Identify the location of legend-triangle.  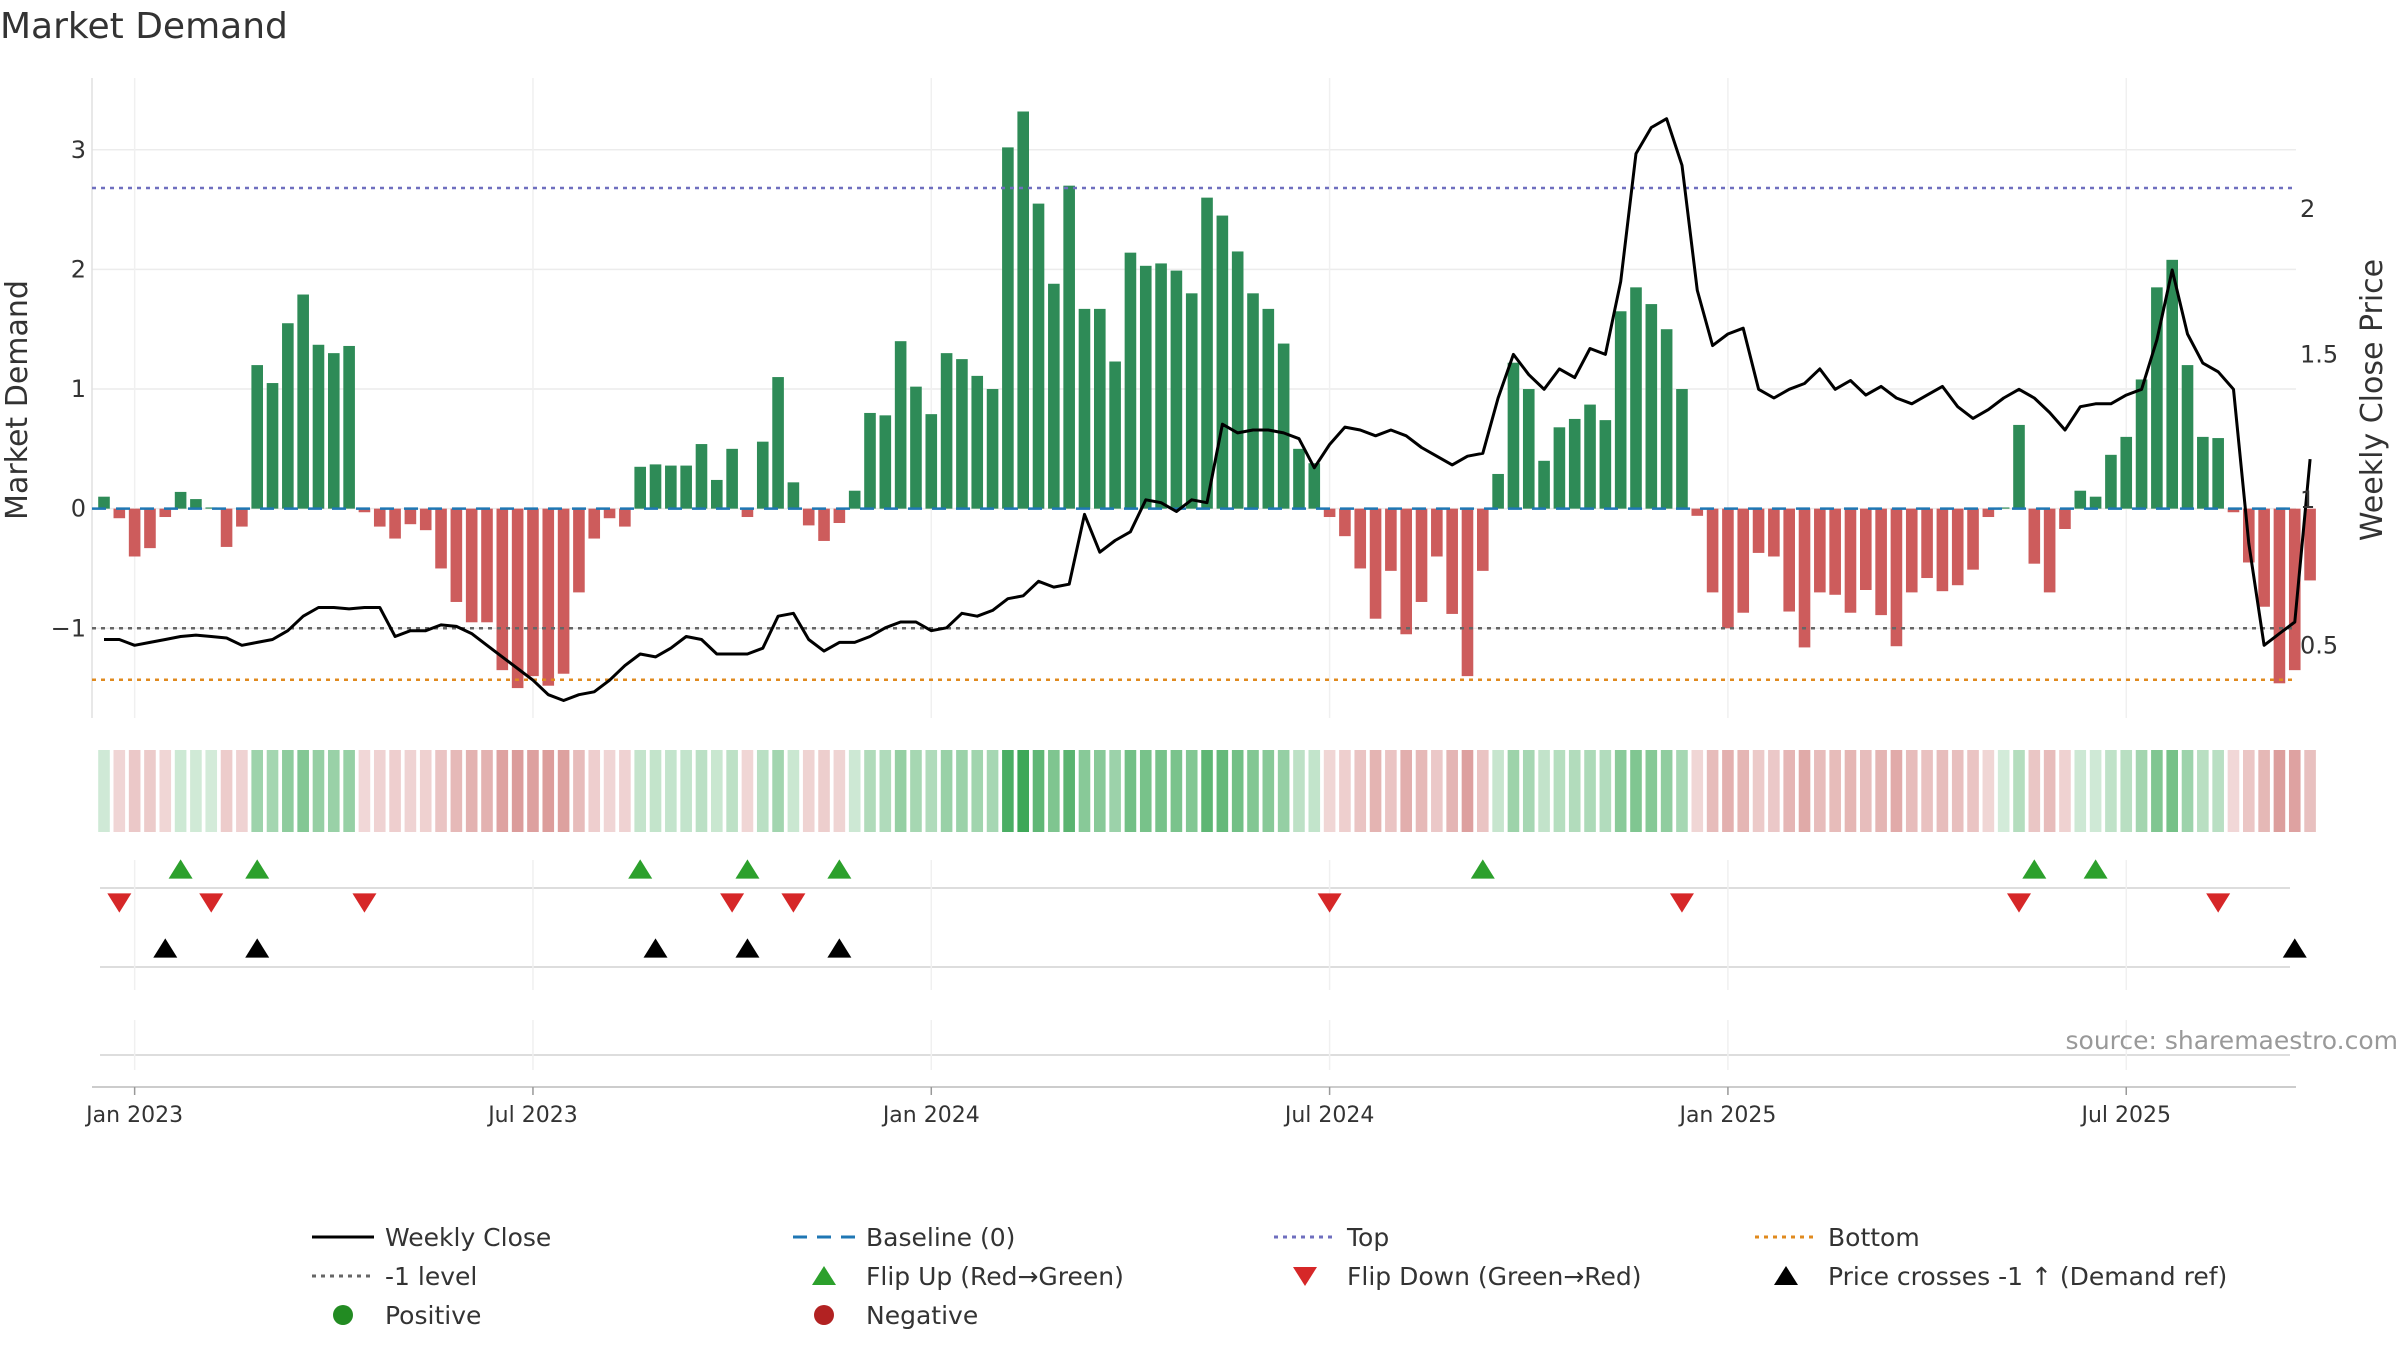
(824, 1275).